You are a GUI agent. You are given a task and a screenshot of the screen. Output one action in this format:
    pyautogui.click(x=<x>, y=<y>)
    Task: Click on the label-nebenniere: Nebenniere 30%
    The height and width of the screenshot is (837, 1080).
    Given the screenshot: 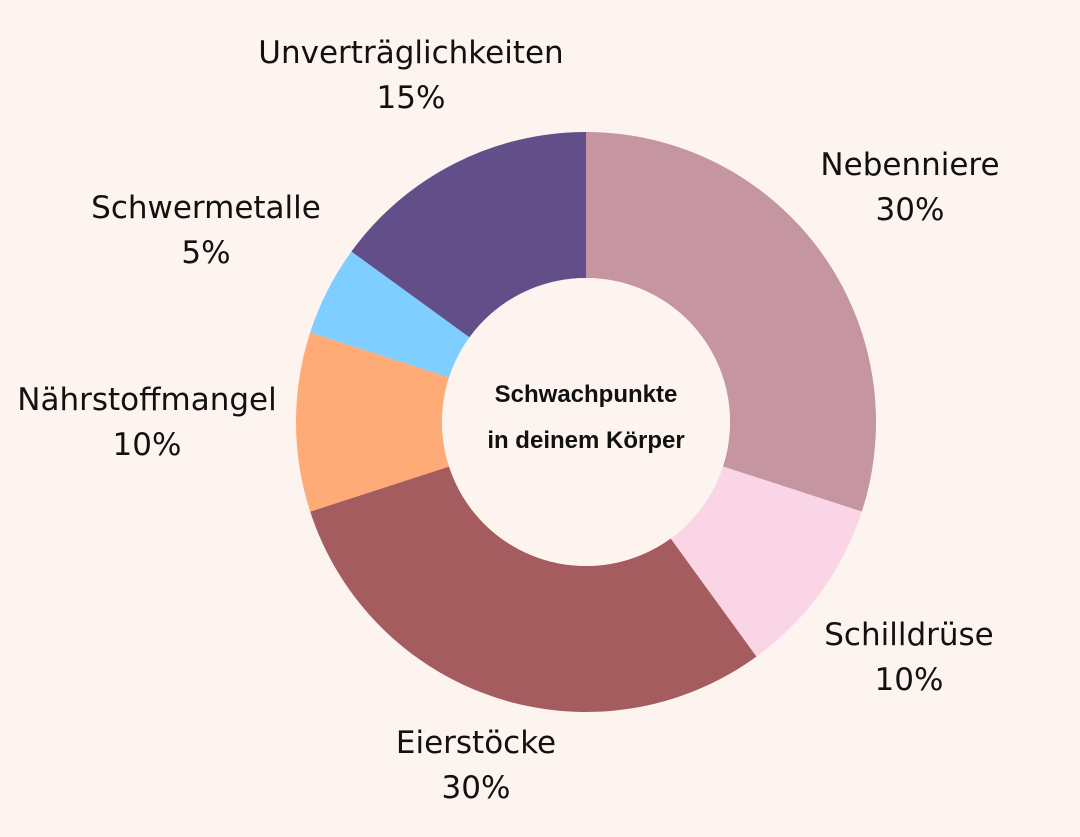 What is the action you would take?
    pyautogui.click(x=909, y=188)
    